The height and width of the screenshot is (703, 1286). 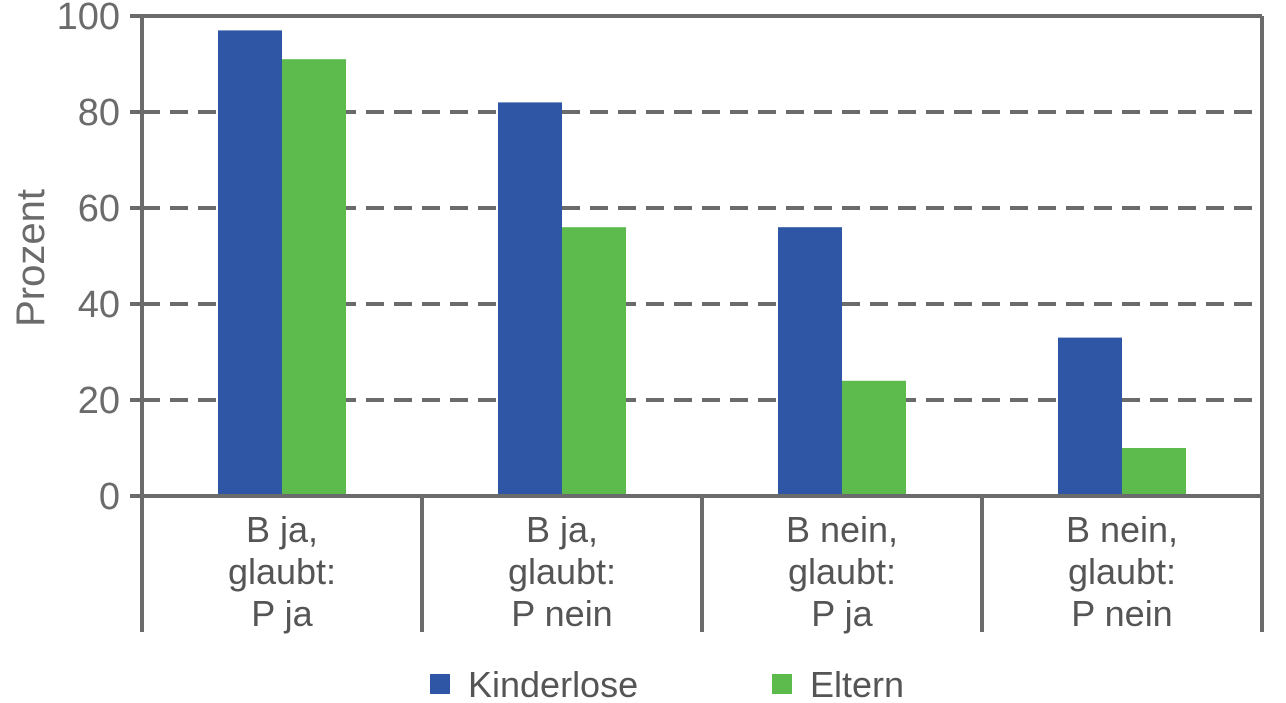 What do you see at coordinates (667, 683) in the screenshot?
I see `legend: Kinderlose Eltern` at bounding box center [667, 683].